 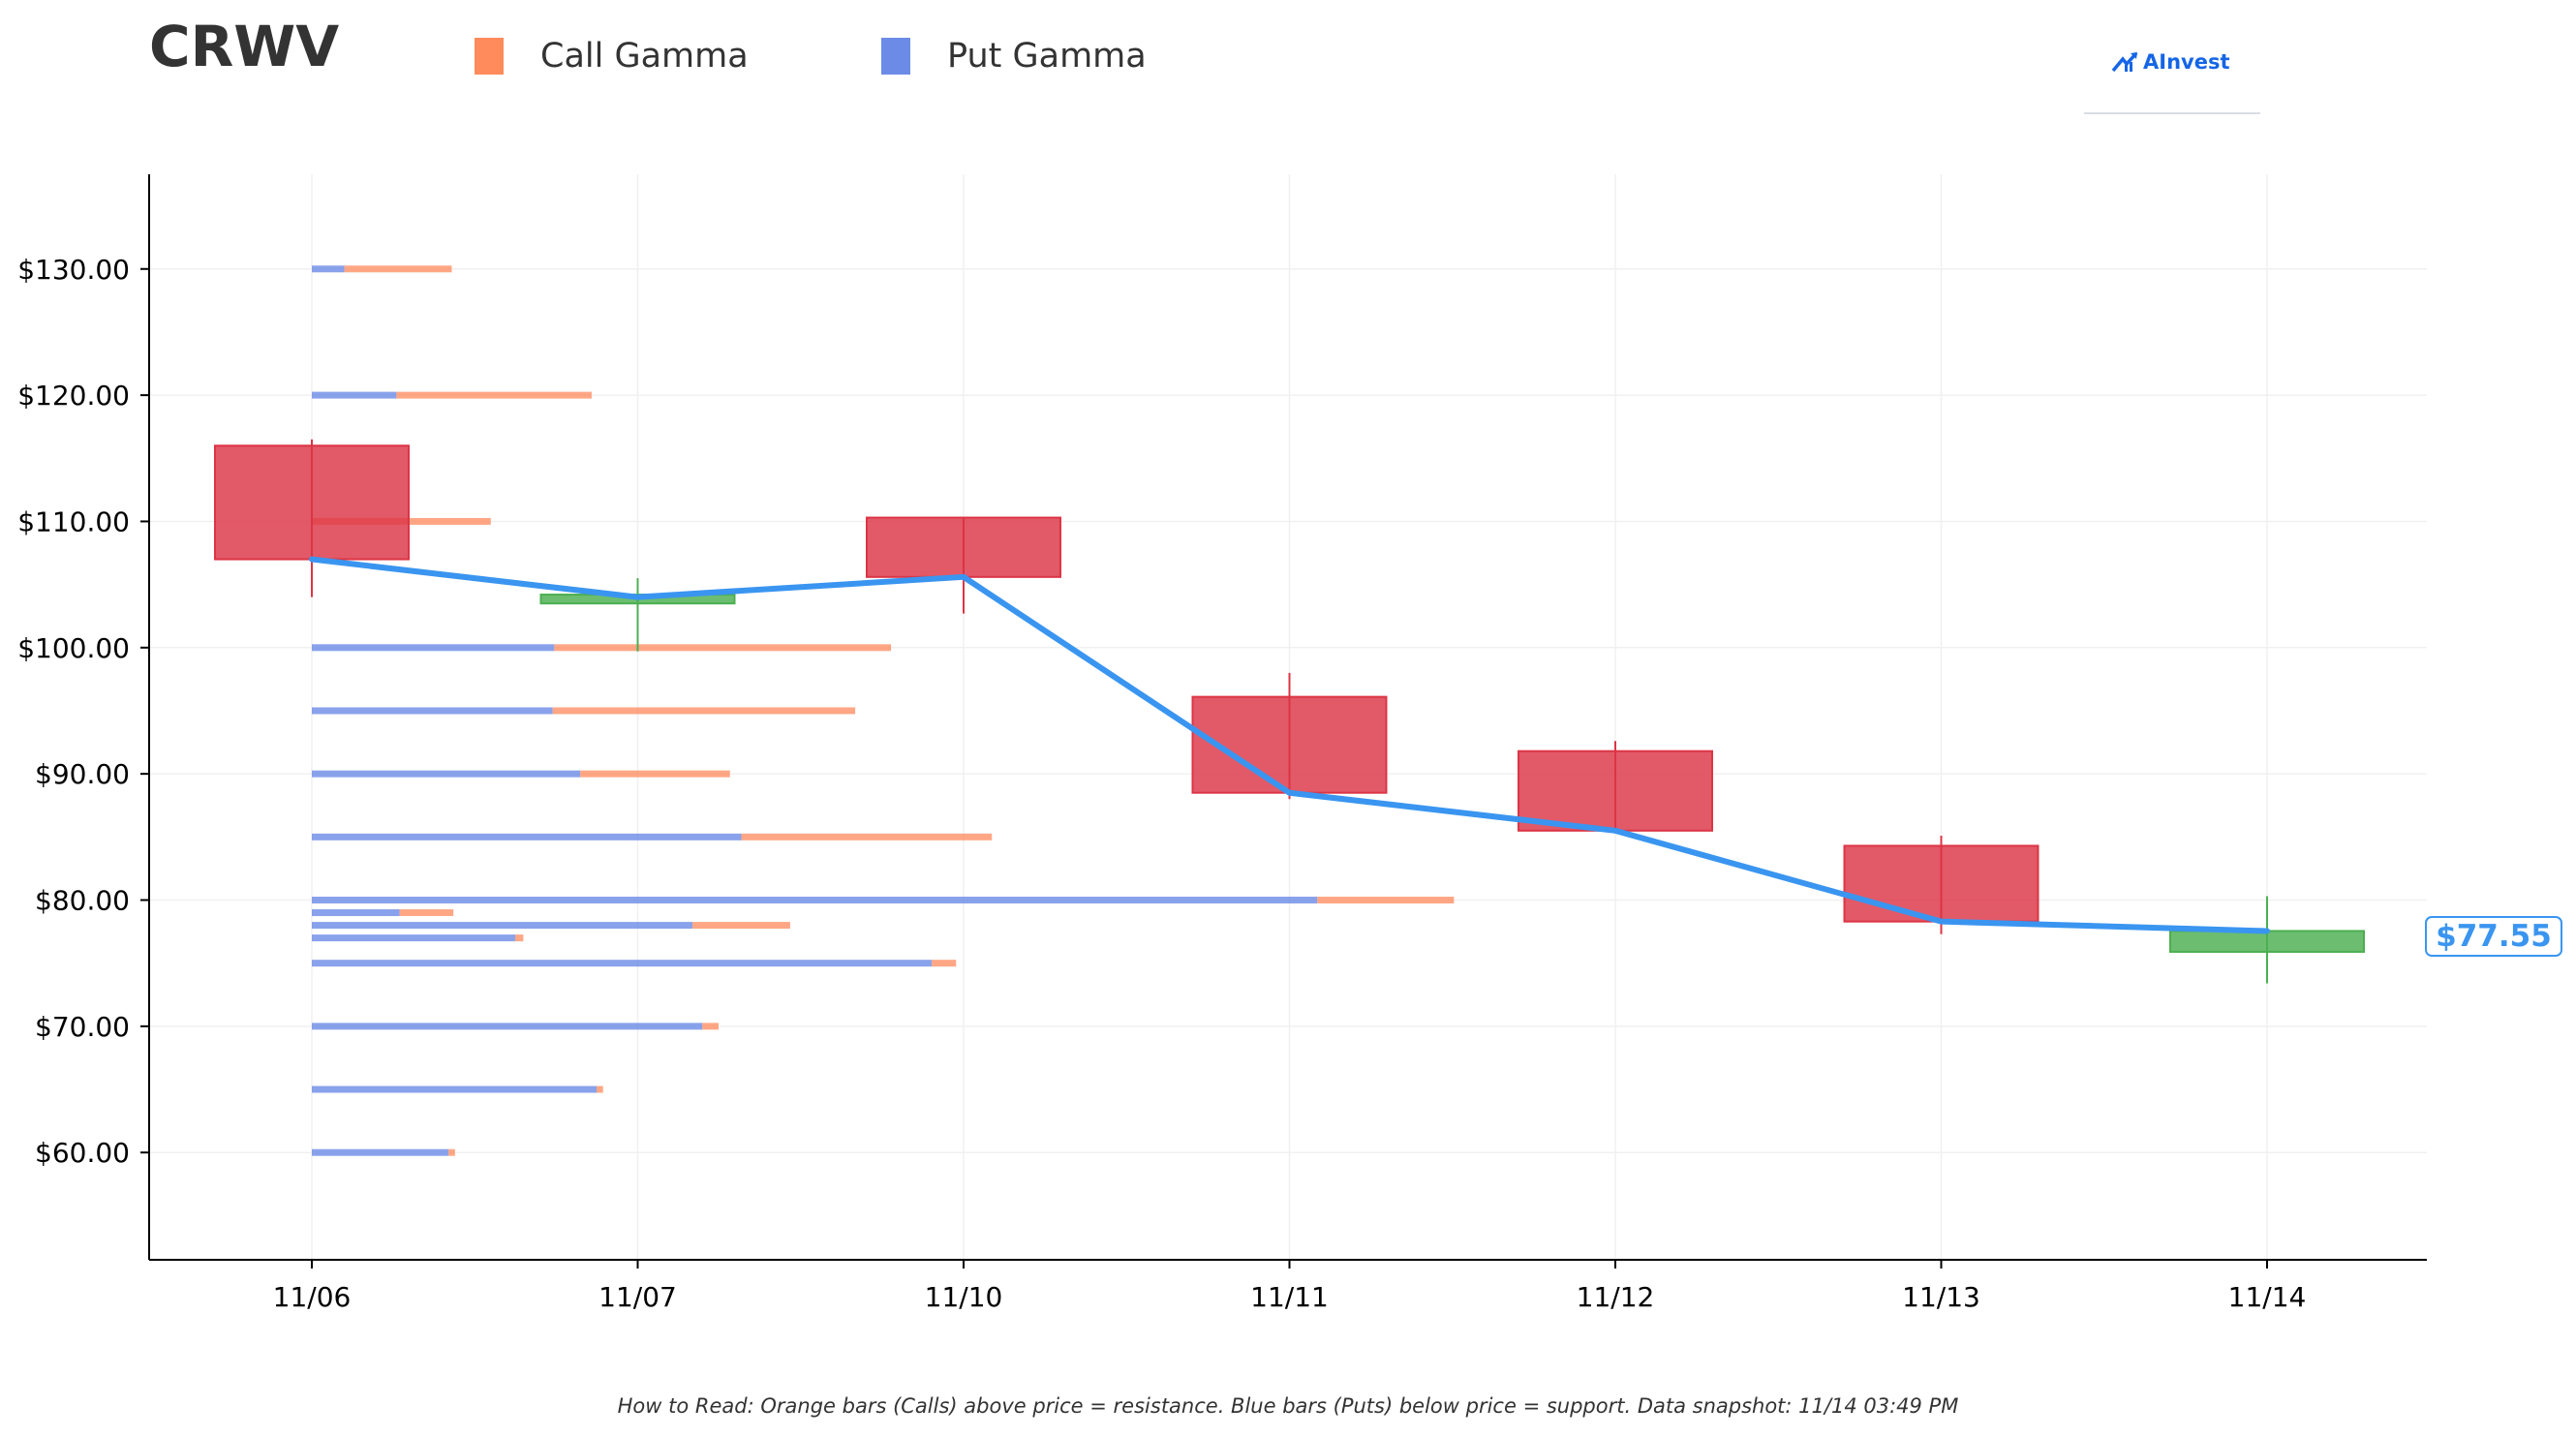 I want to click on x-tick-label-0: 11/06, so click(x=312, y=1297).